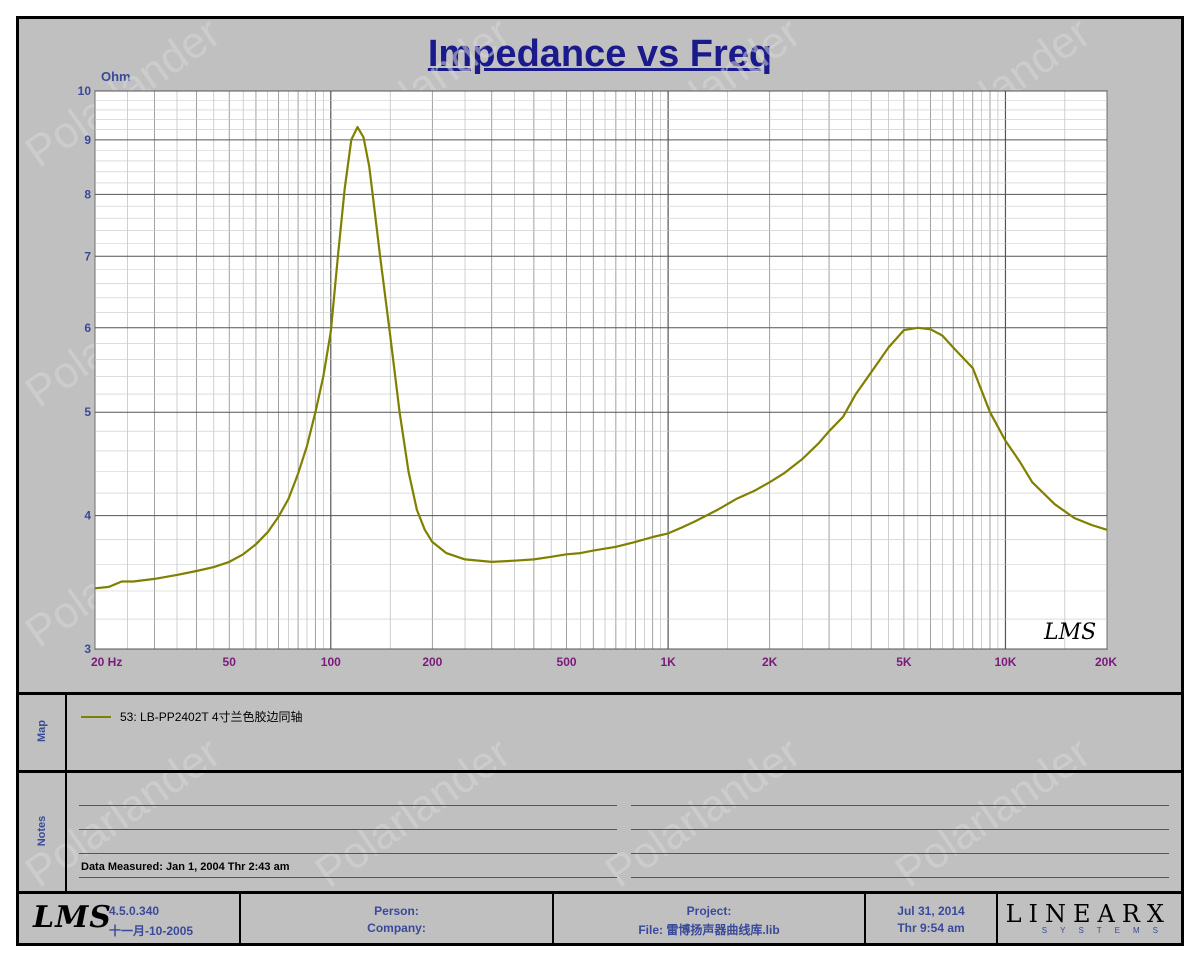 The height and width of the screenshot is (960, 1200). What do you see at coordinates (931, 928) in the screenshot?
I see `footer-time: Thr 9:54 am` at bounding box center [931, 928].